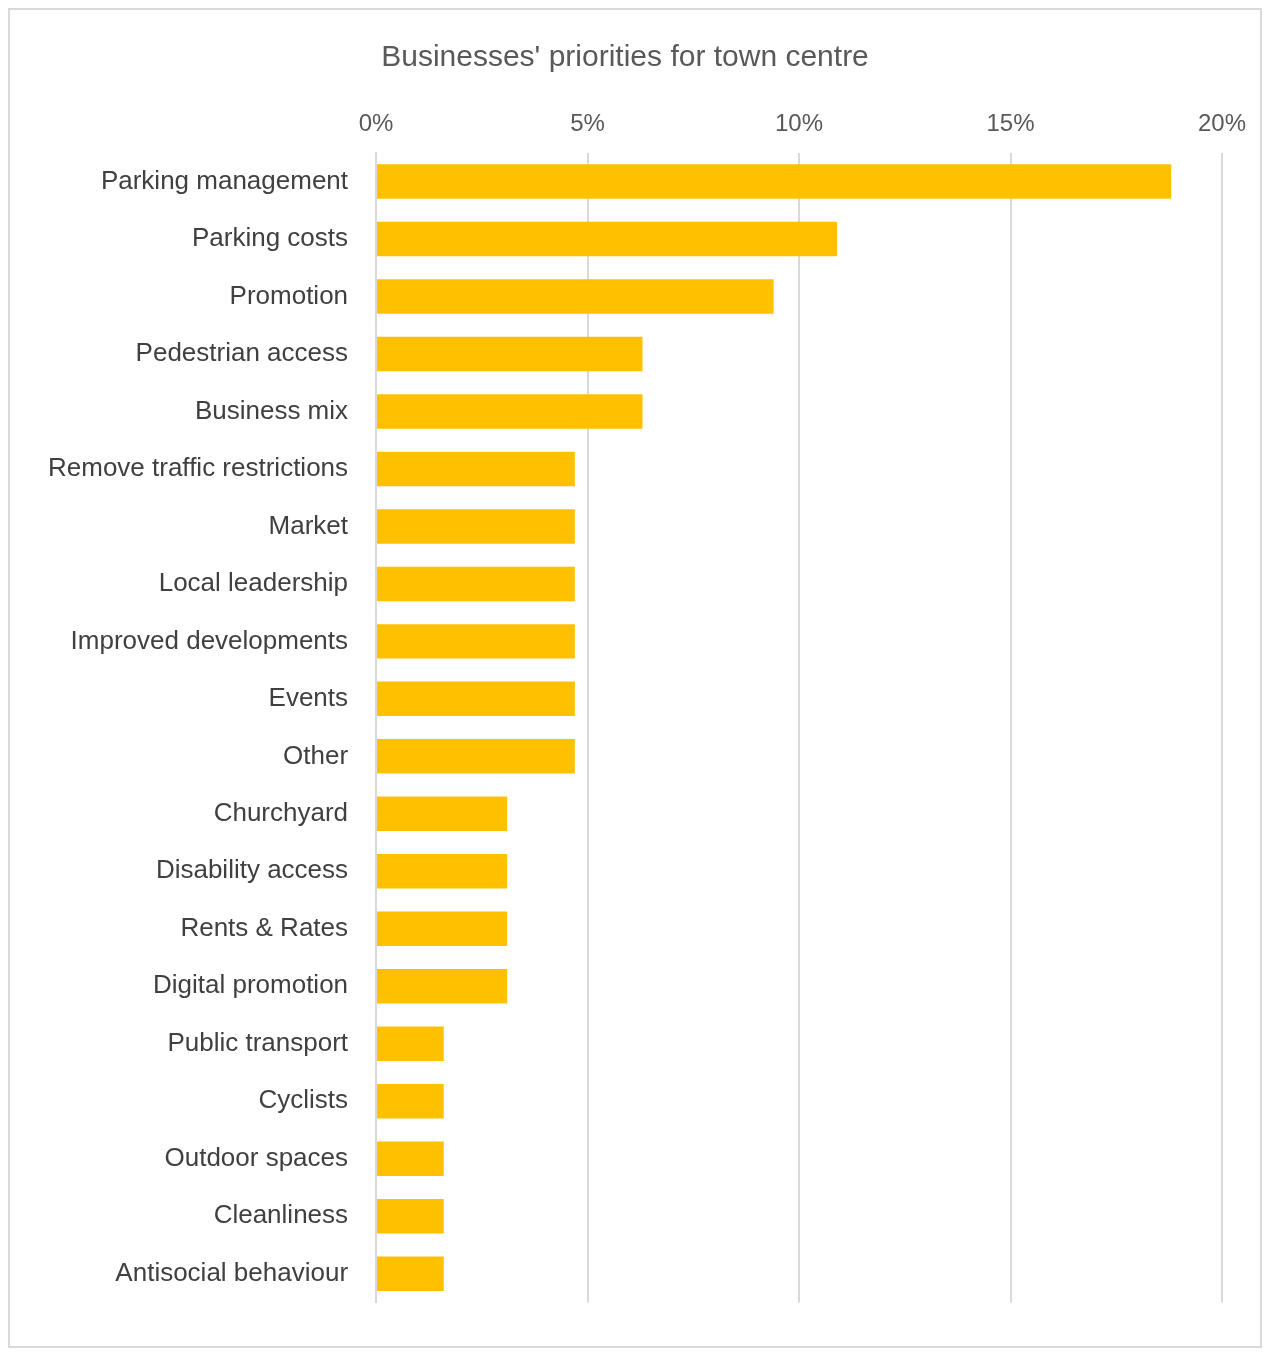 This screenshot has width=1269, height=1354. I want to click on y-tick-label: Other, so click(316, 754).